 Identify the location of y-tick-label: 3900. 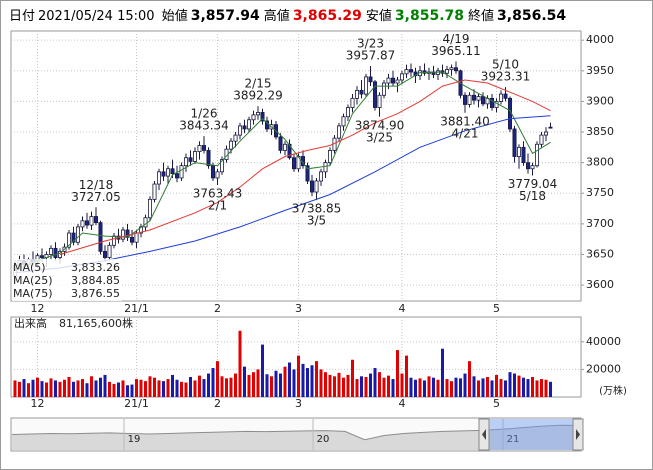
(600, 100).